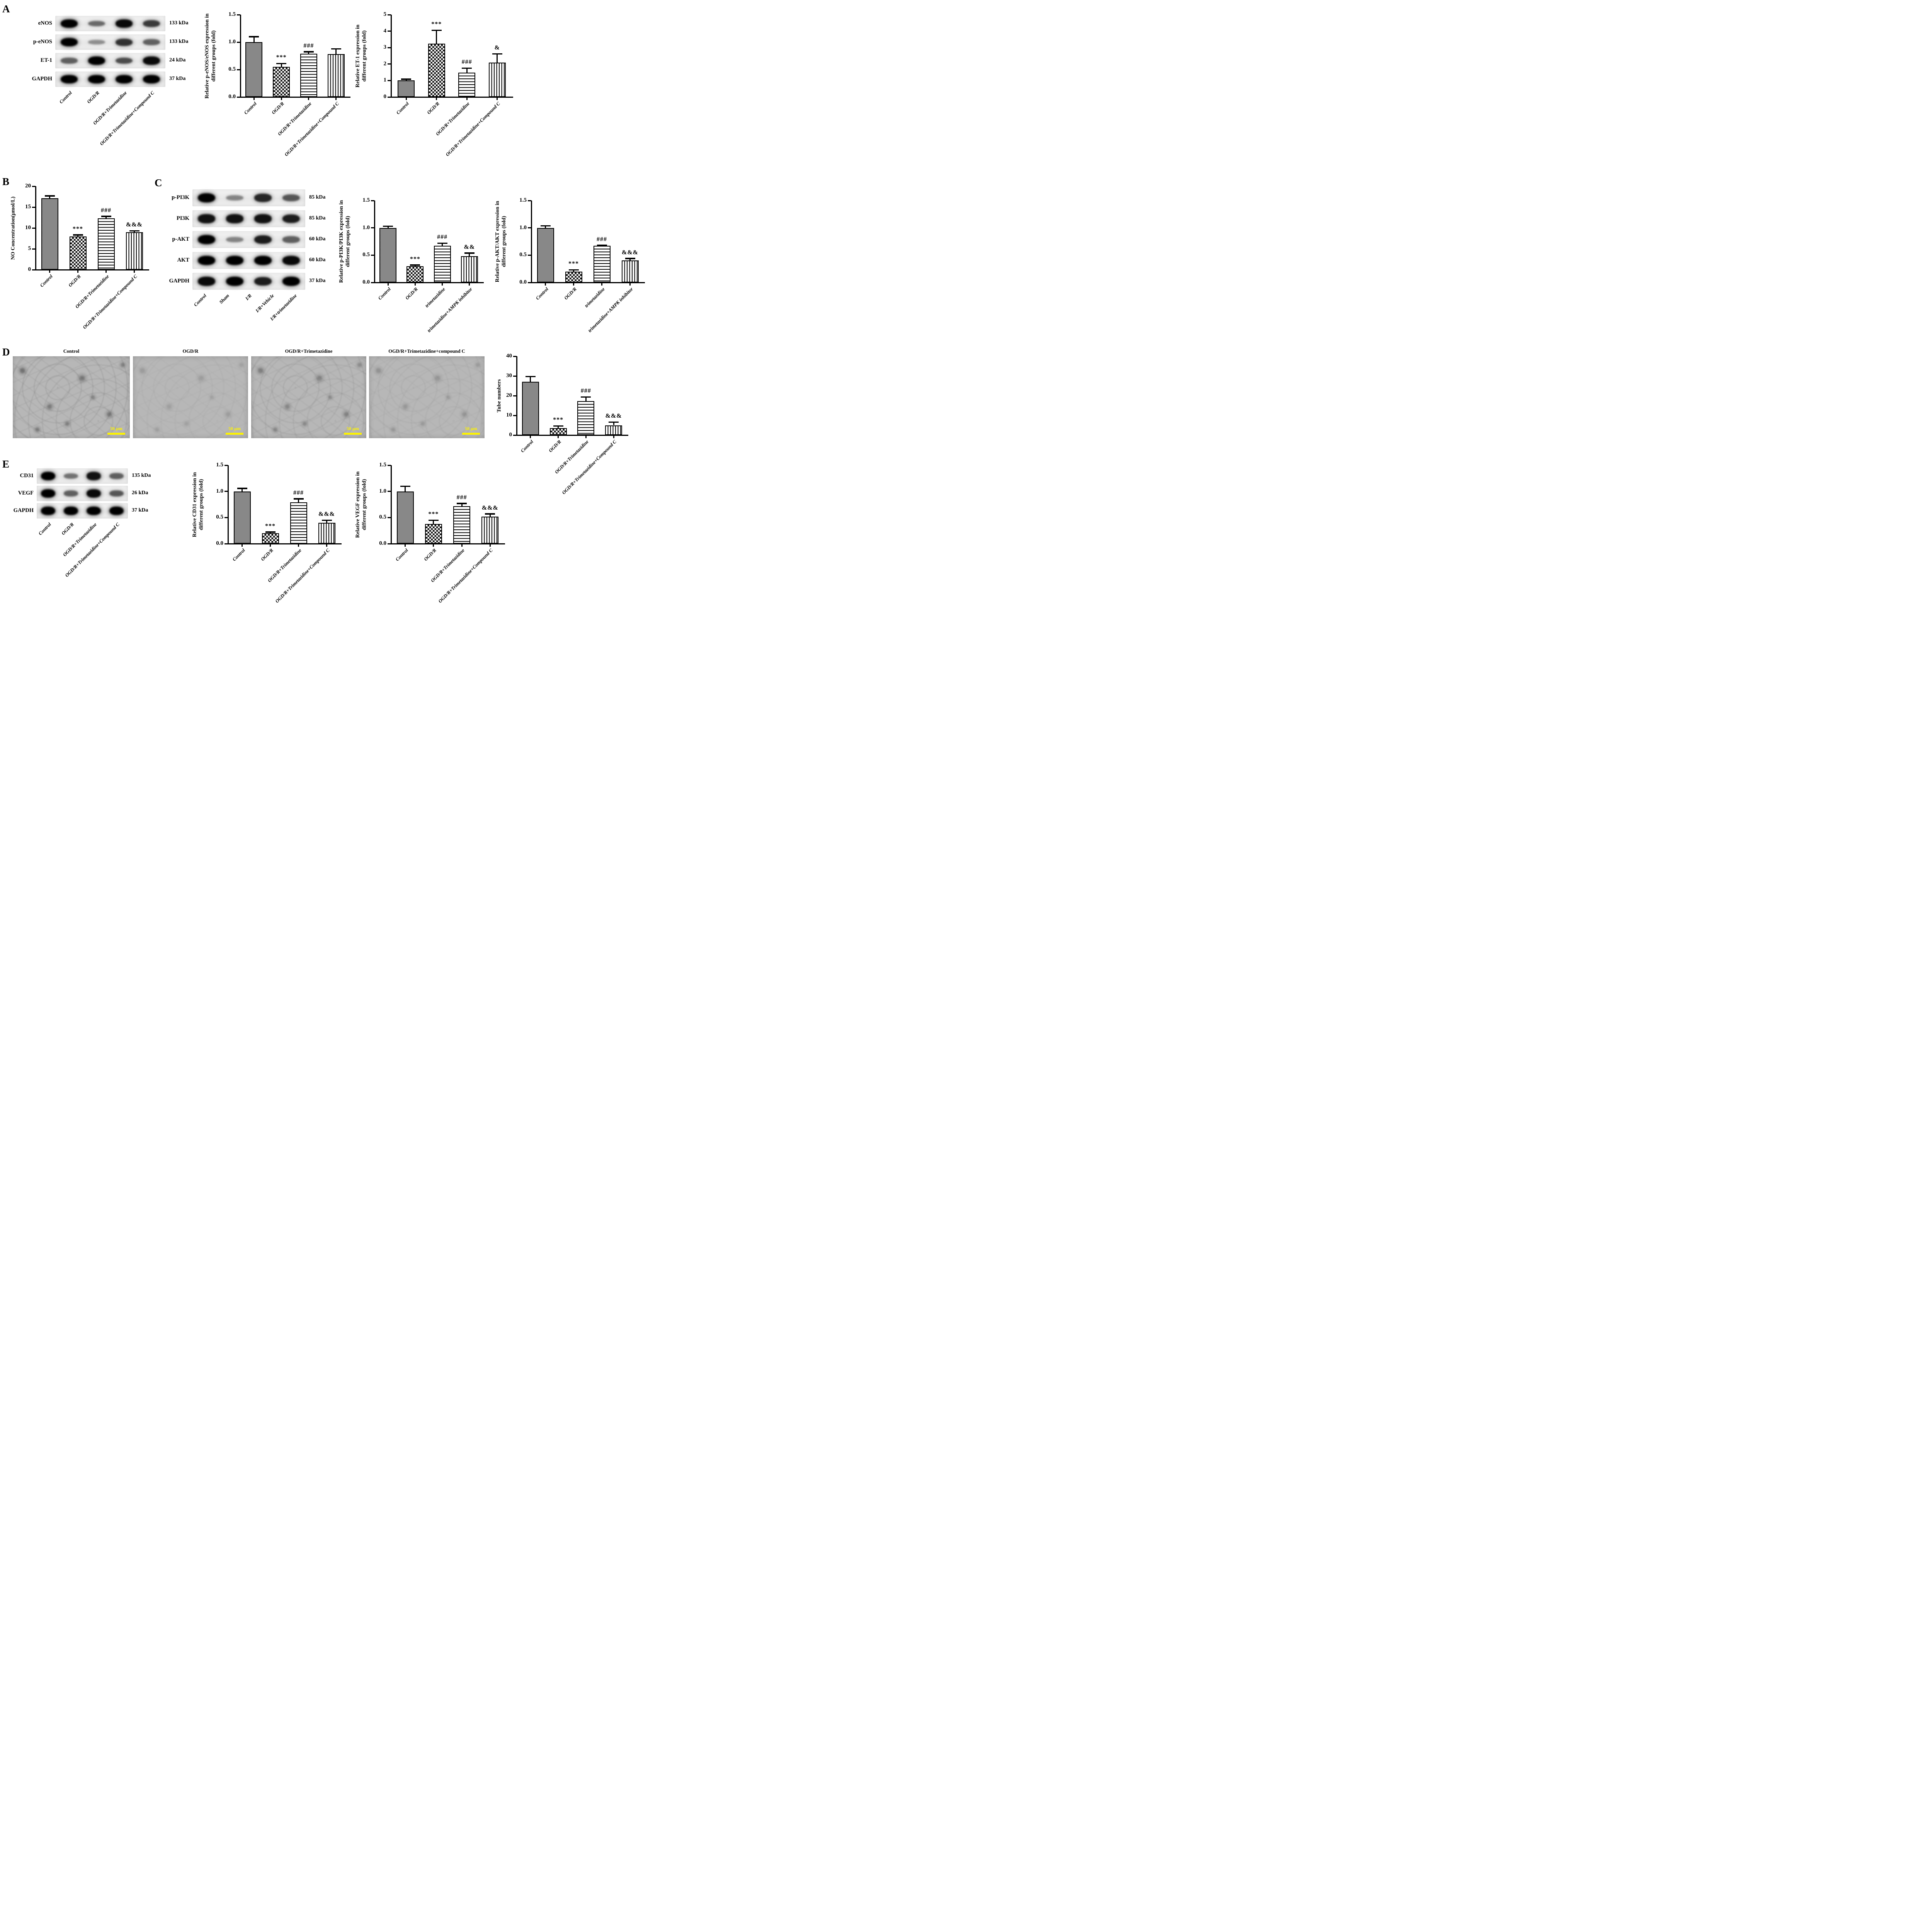  Describe the element at coordinates (191, 397) in the screenshot. I see `micrograph-2: 50 μm` at that location.